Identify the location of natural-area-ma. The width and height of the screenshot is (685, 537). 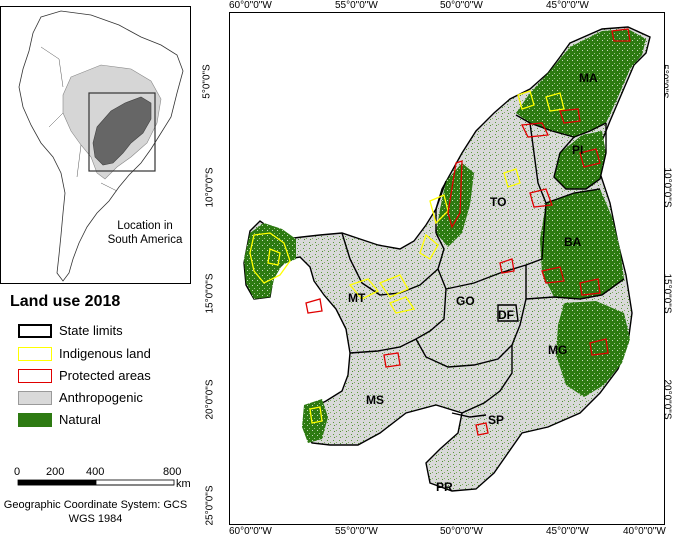
(581, 83).